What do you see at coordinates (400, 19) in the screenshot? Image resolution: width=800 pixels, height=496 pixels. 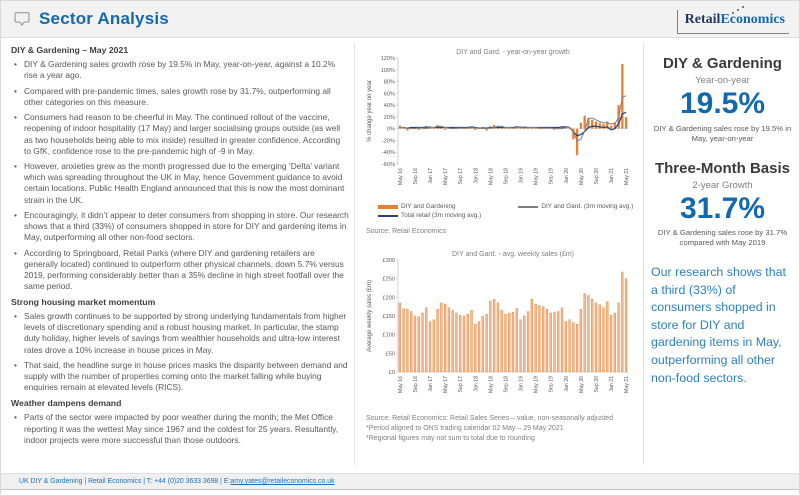 I see `header-bar: Sector Analysis` at bounding box center [400, 19].